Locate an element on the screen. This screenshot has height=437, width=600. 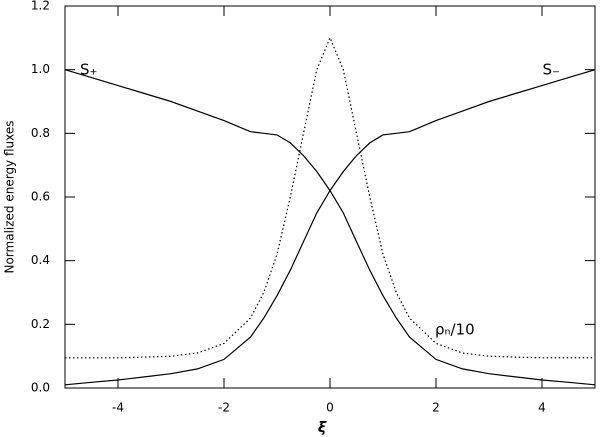
y-tick-label: 0.8 is located at coordinates (40, 133).